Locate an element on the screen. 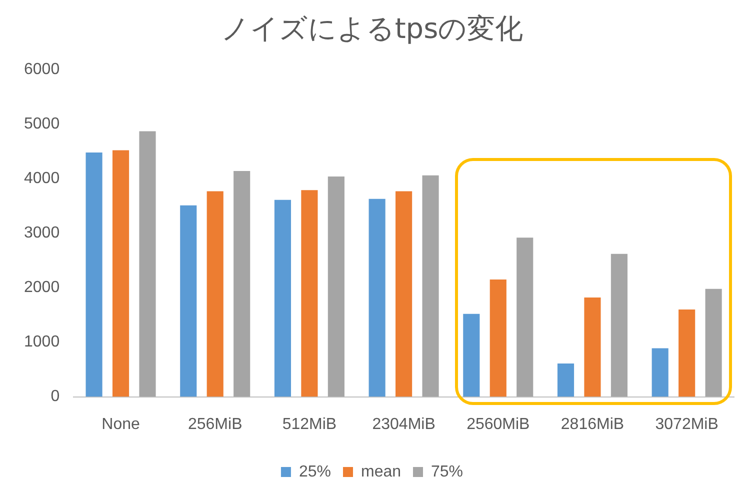 This screenshot has width=746, height=498. legend-label: 25% is located at coordinates (314, 471).